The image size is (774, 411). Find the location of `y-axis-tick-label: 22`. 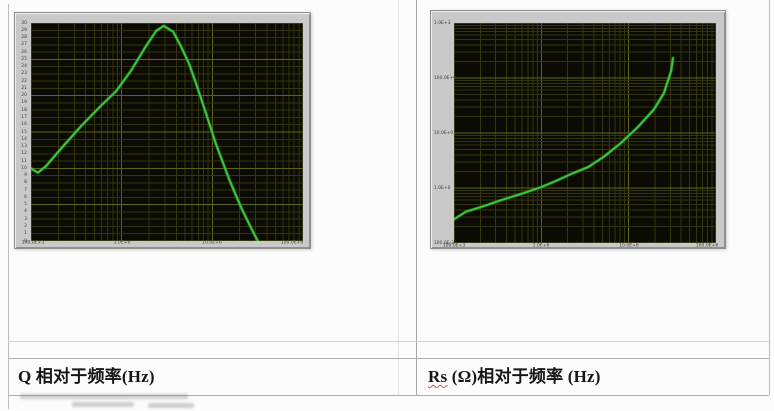

y-axis-tick-label: 22 is located at coordinates (24, 80).